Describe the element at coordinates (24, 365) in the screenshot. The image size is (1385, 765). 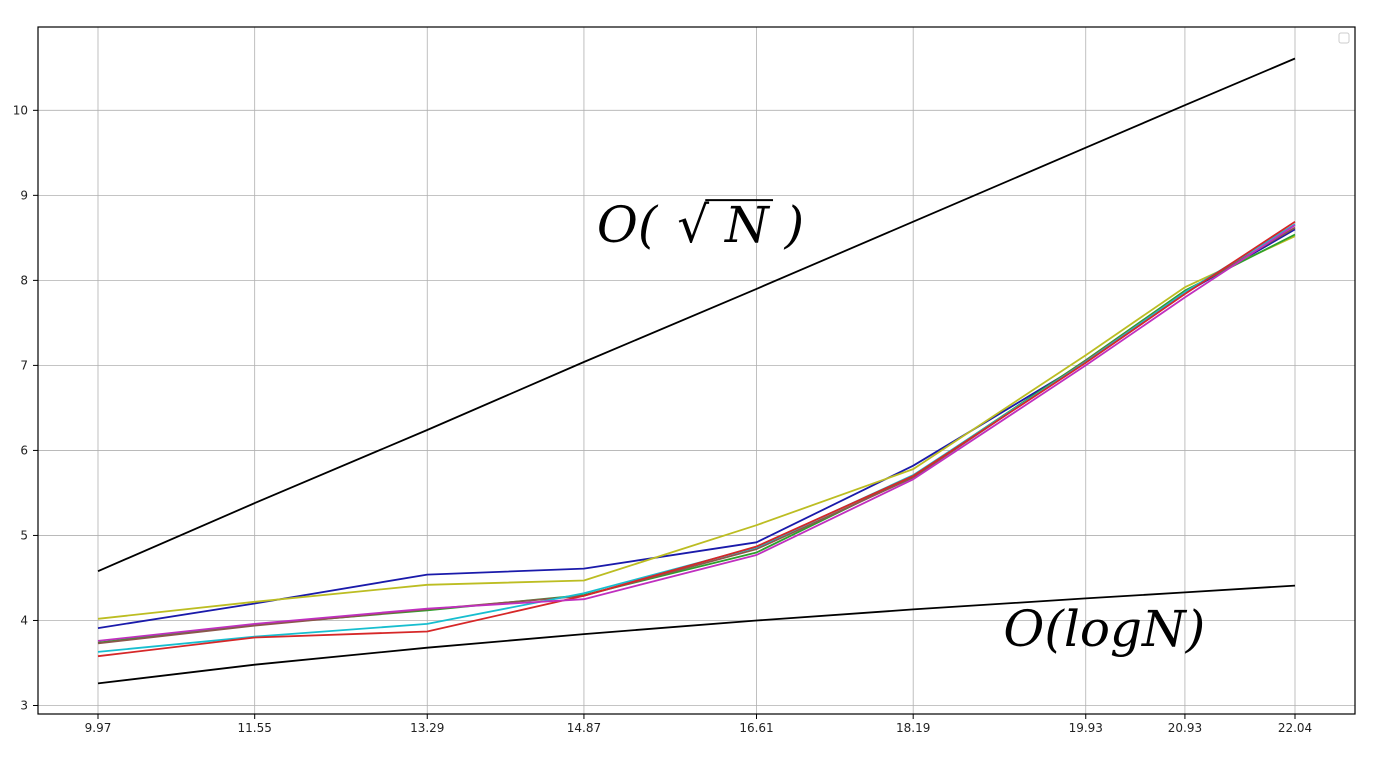
I see `y-tick-label: 7` at that location.